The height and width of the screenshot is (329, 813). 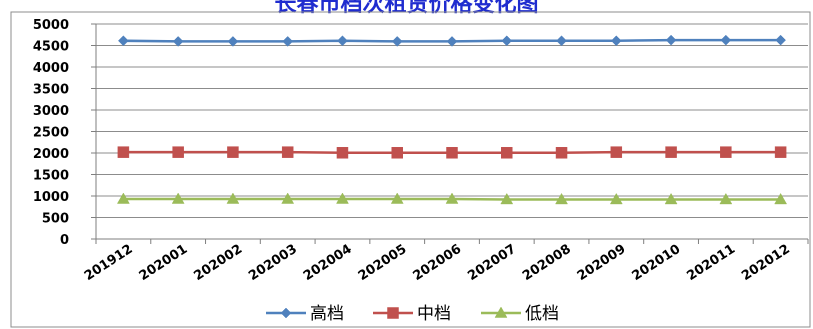 What do you see at coordinates (711, 263) in the screenshot?
I see `x-tick-label: 202011` at bounding box center [711, 263].